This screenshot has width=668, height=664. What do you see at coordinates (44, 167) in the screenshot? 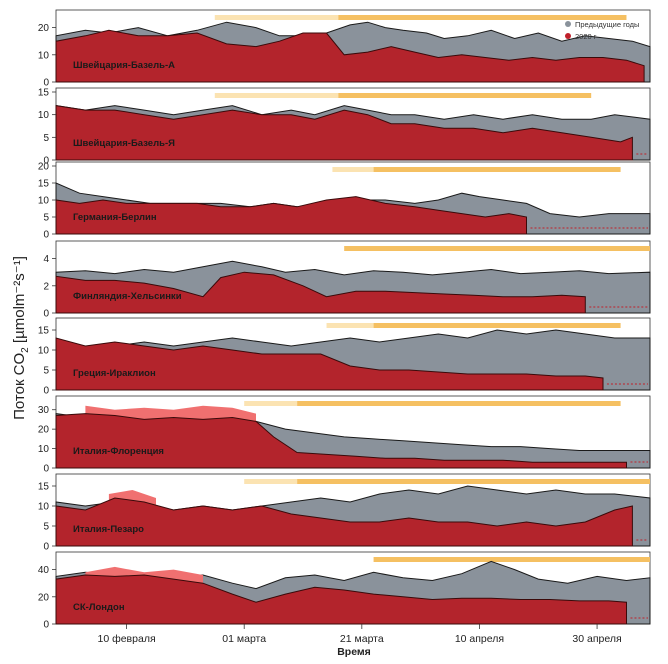
I see `panel-3-y-tick-label: 20` at bounding box center [44, 167].